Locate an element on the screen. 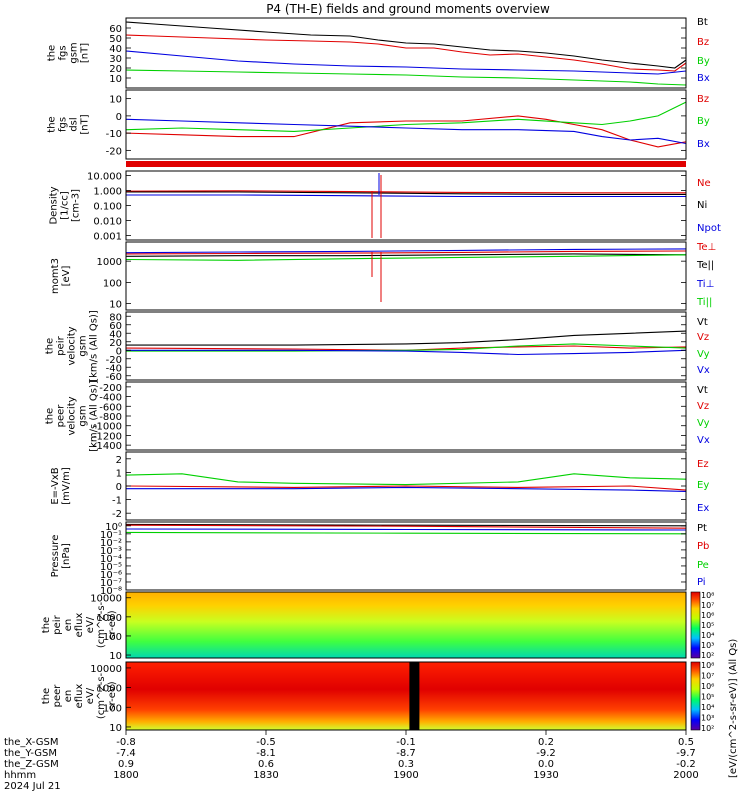  legend-Bx: Bx is located at coordinates (703, 144).